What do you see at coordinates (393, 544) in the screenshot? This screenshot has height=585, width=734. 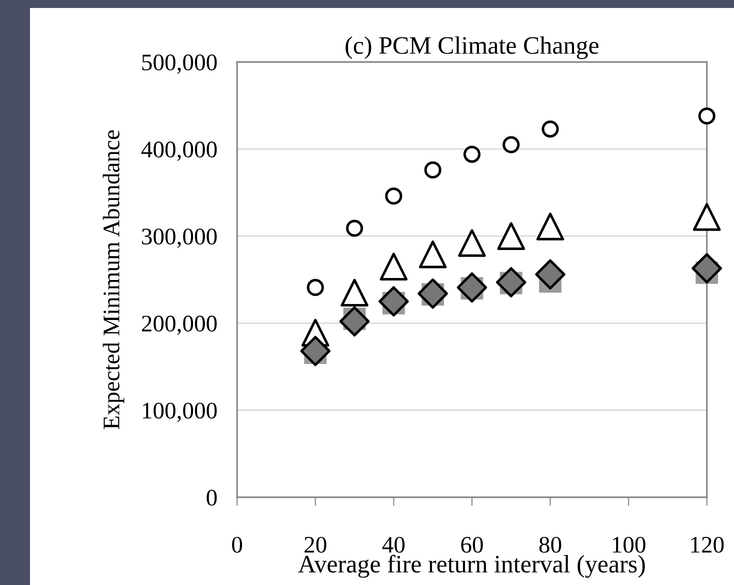 I see `x-tick-label: 40` at bounding box center [393, 544].